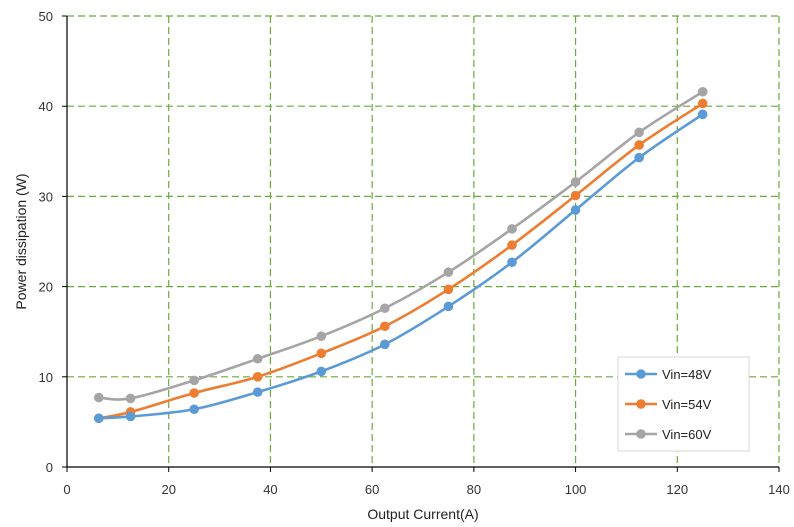  Describe the element at coordinates (779, 489) in the screenshot. I see `x-tick-label: 140` at that location.